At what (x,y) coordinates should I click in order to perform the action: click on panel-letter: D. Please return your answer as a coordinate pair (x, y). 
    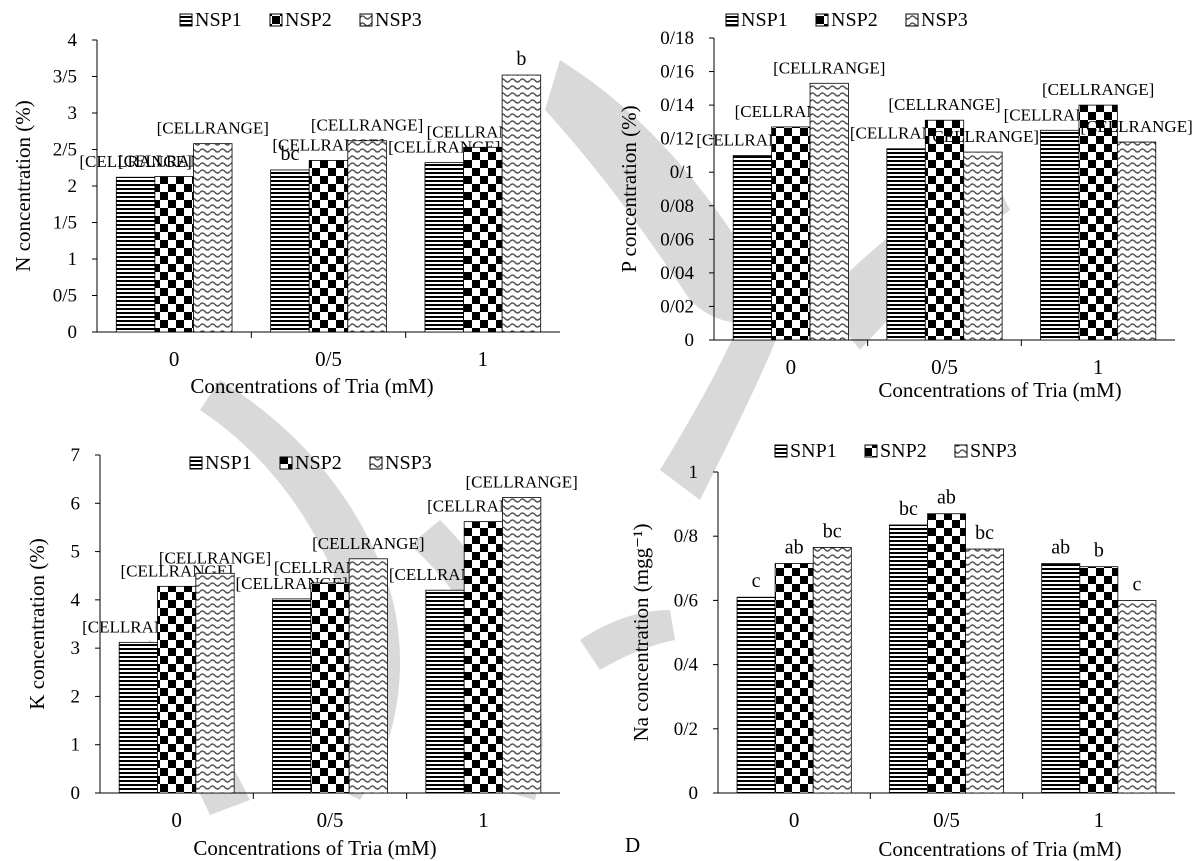
    Looking at the image, I should click on (632, 845).